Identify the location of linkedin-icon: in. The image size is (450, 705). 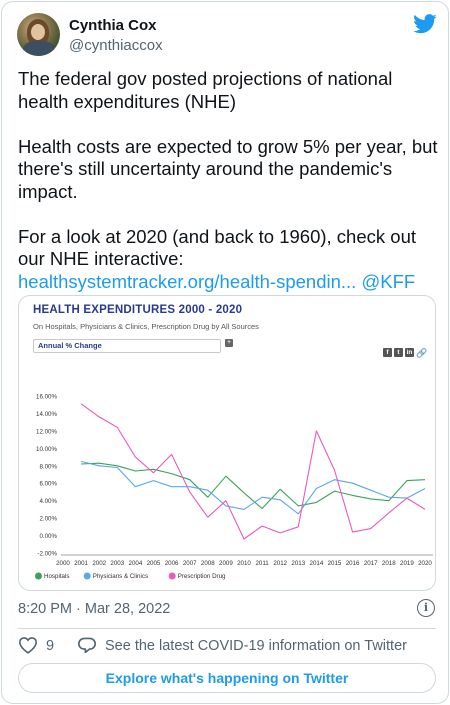
(409, 352).